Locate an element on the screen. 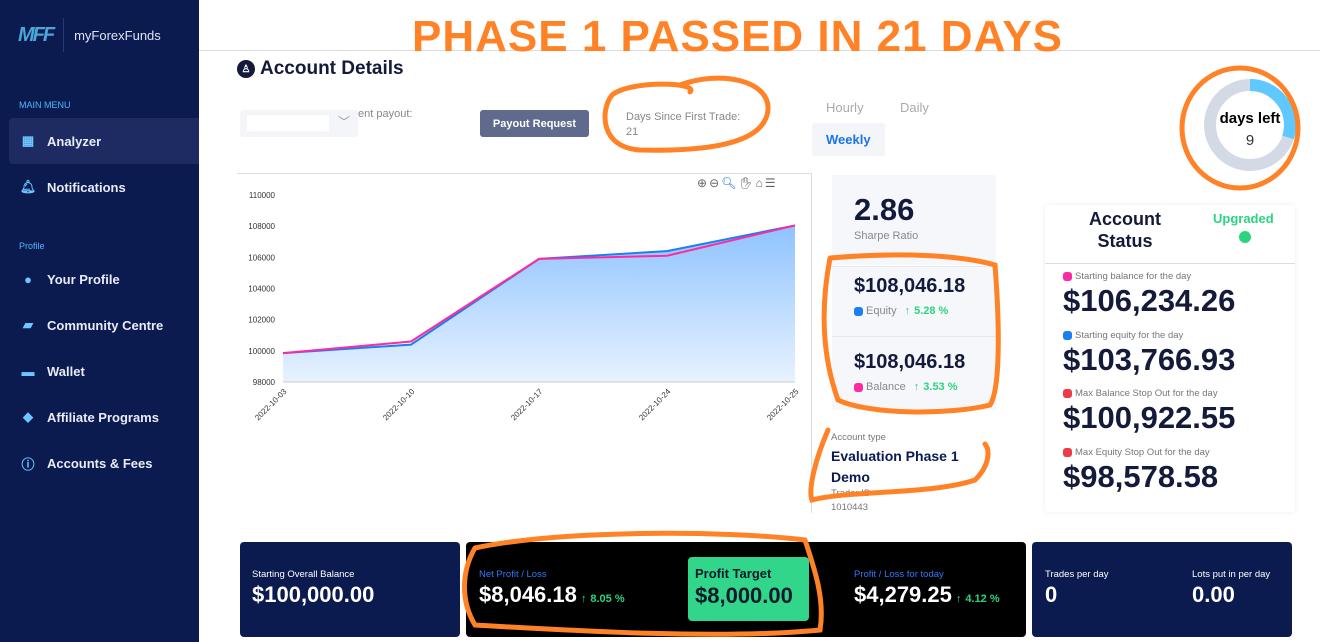  home-icon: ⌂ is located at coordinates (760, 183).